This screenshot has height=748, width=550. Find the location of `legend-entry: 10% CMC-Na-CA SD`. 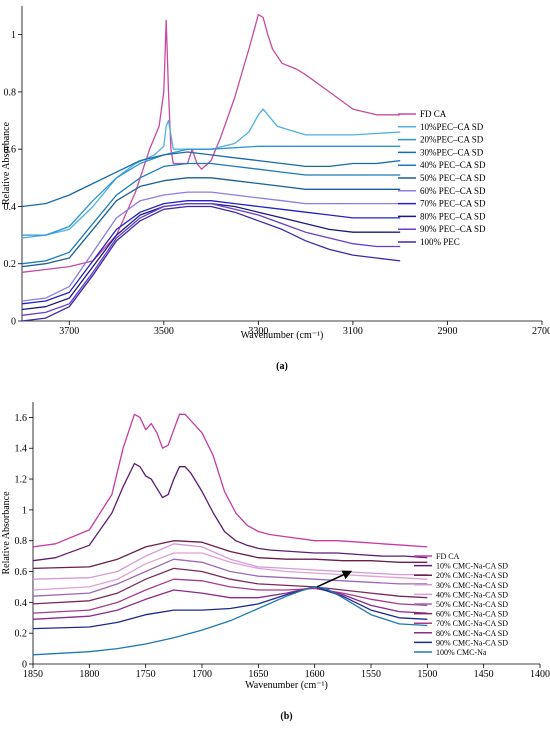

legend-entry: 10% CMC-Na-CA SD is located at coordinates (472, 566).